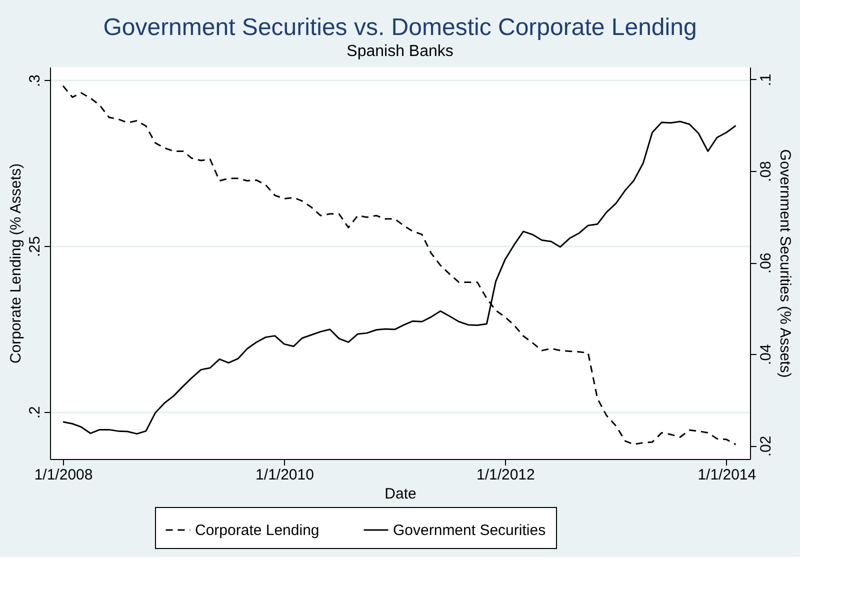 The height and width of the screenshot is (614, 845). Describe the element at coordinates (285, 475) in the screenshot. I see `x-tick-label: 1/1/2010` at that location.